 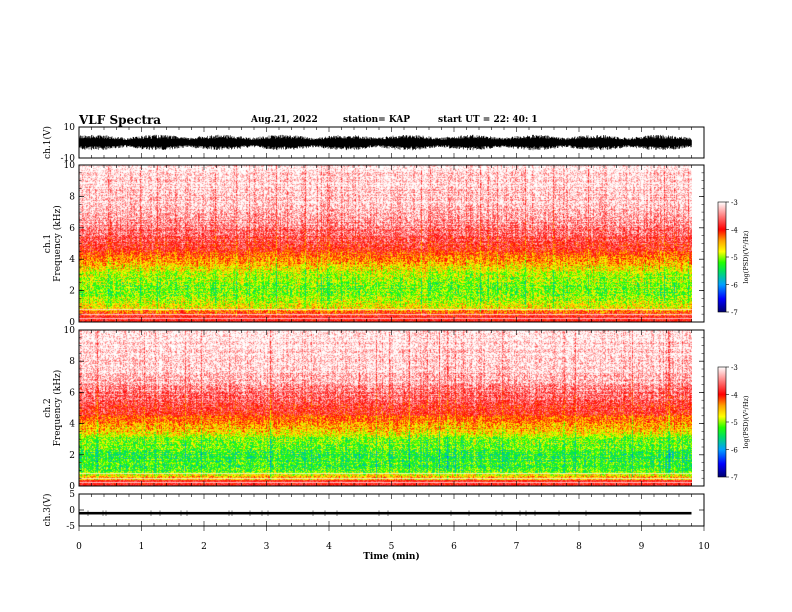 I want to click on y-axis-label: ch.3(V), so click(x=47, y=510).